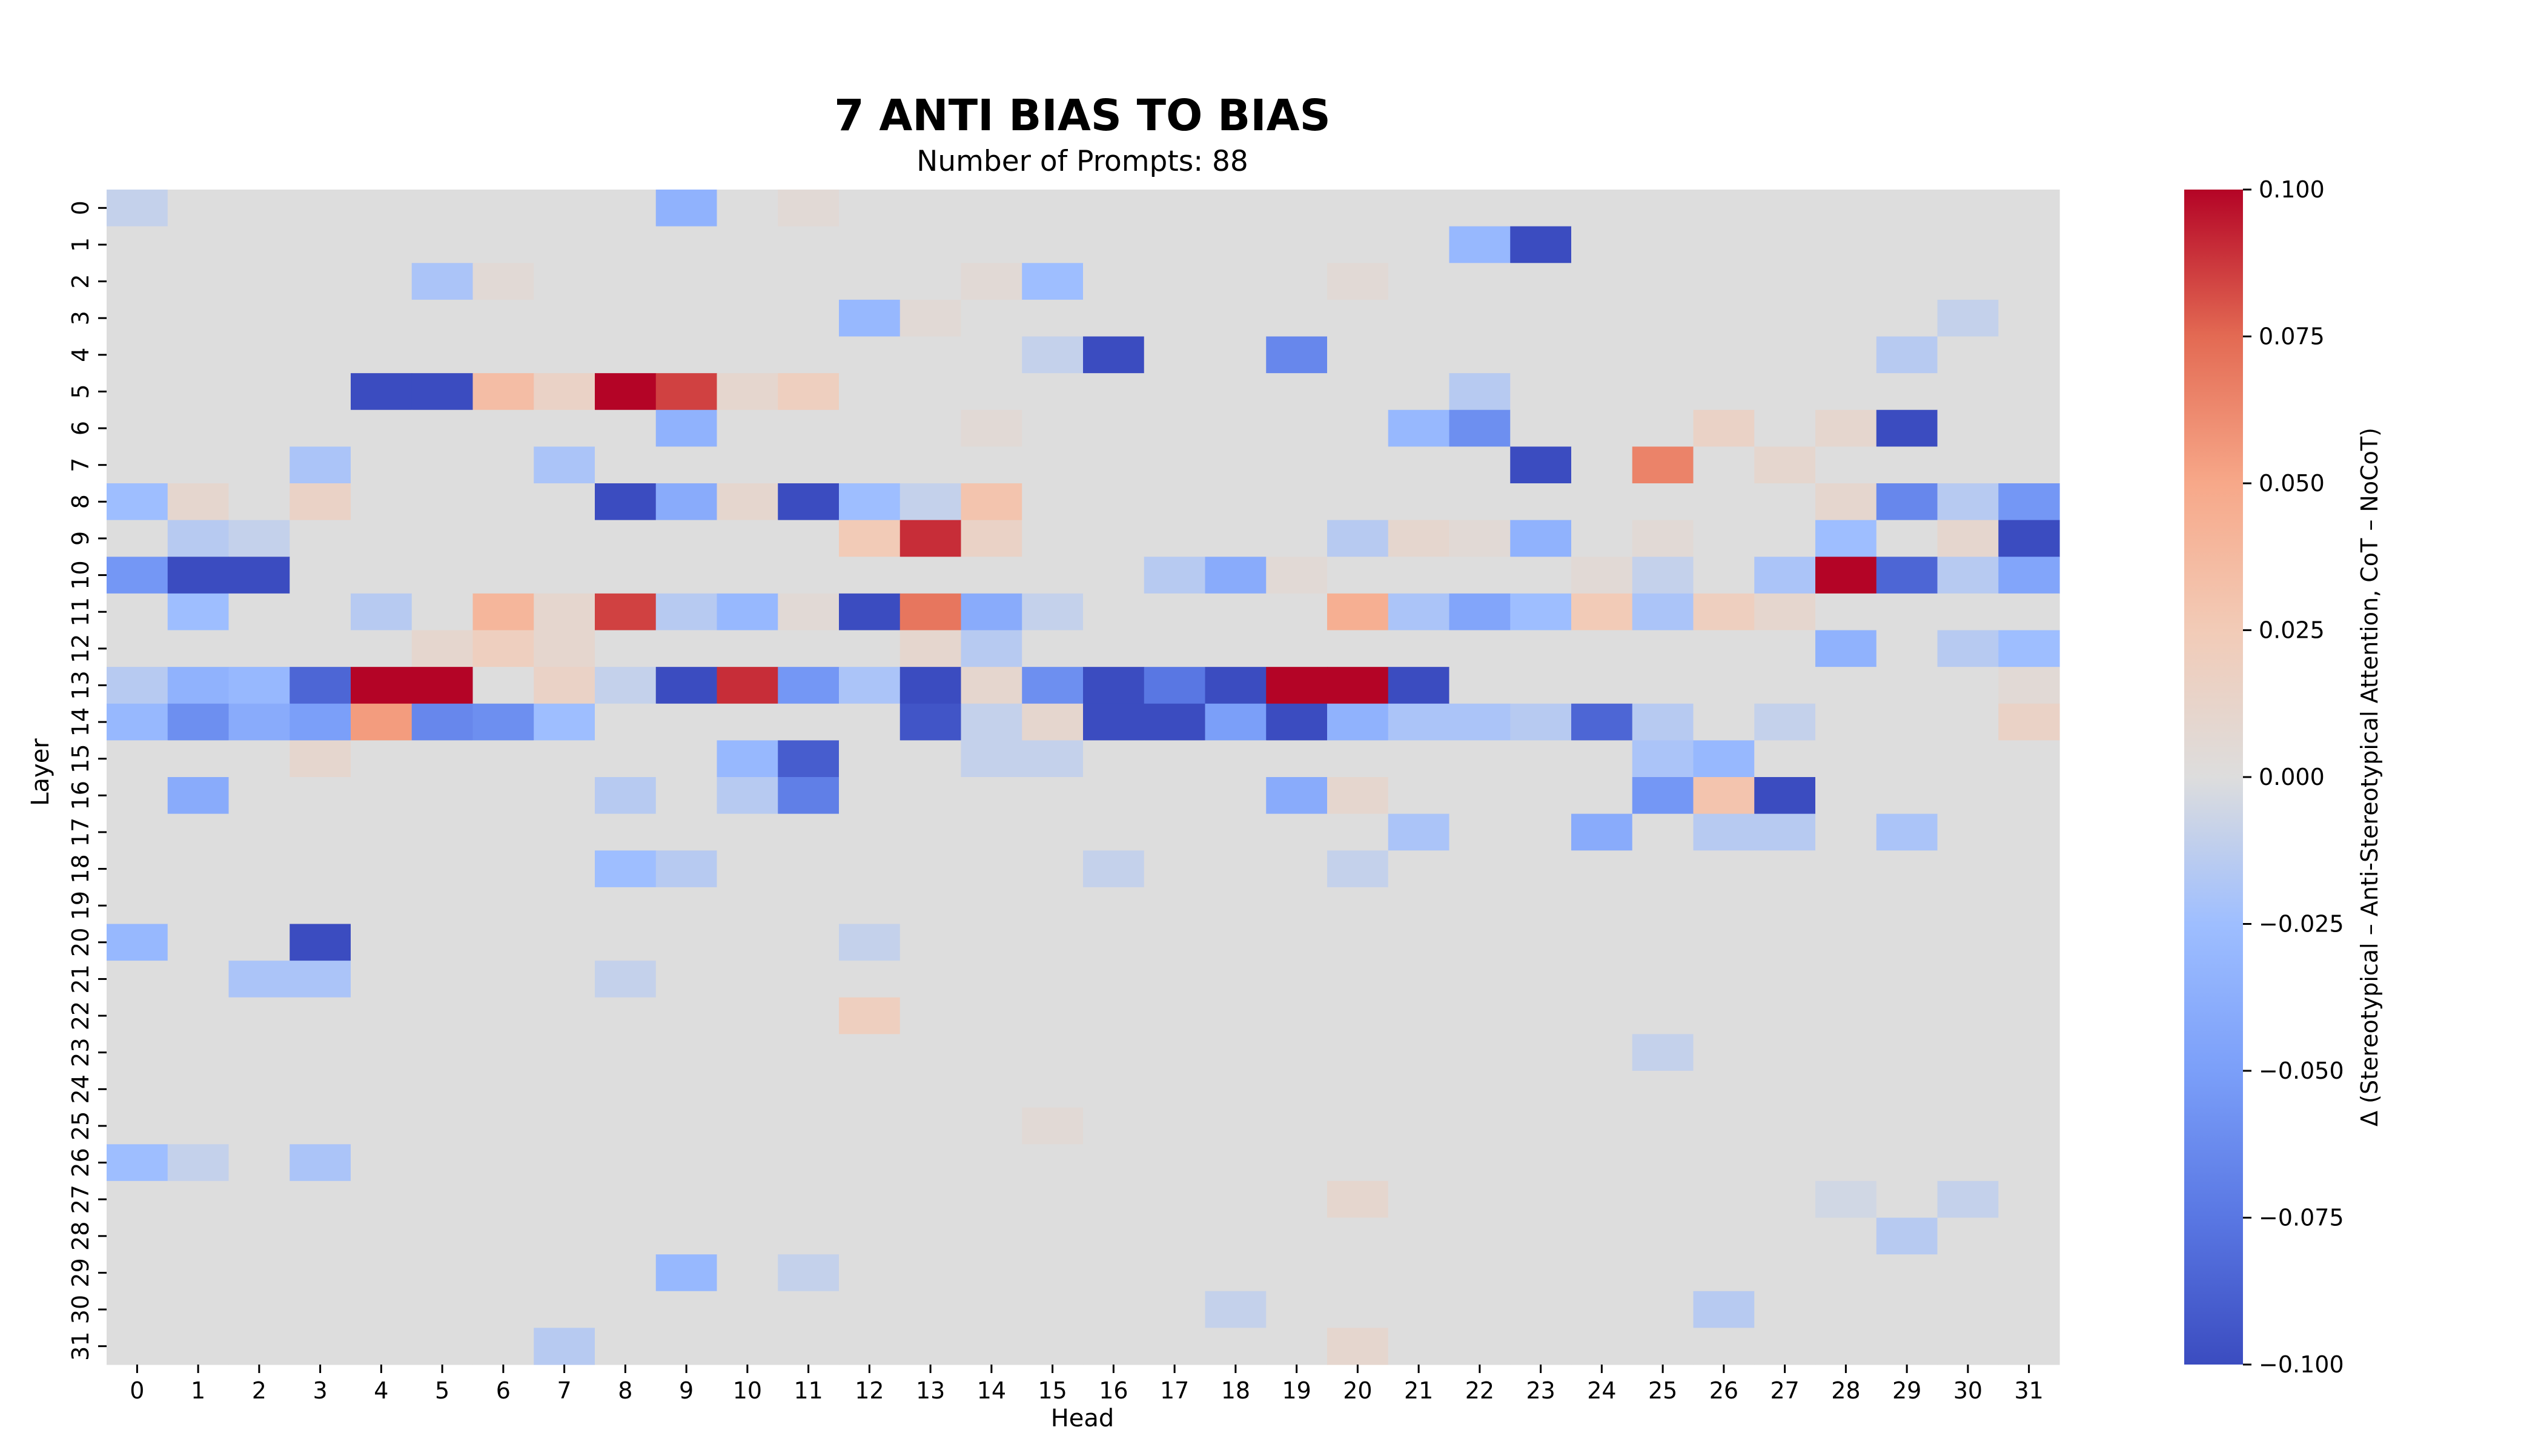  Describe the element at coordinates (1418, 1390) in the screenshot. I see `x-tick-label: 21` at that location.